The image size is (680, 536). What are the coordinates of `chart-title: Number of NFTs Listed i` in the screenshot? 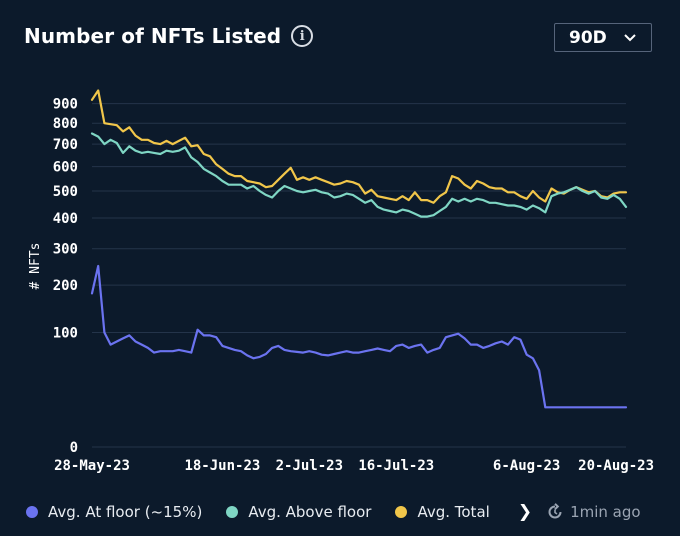 It's located at (169, 36).